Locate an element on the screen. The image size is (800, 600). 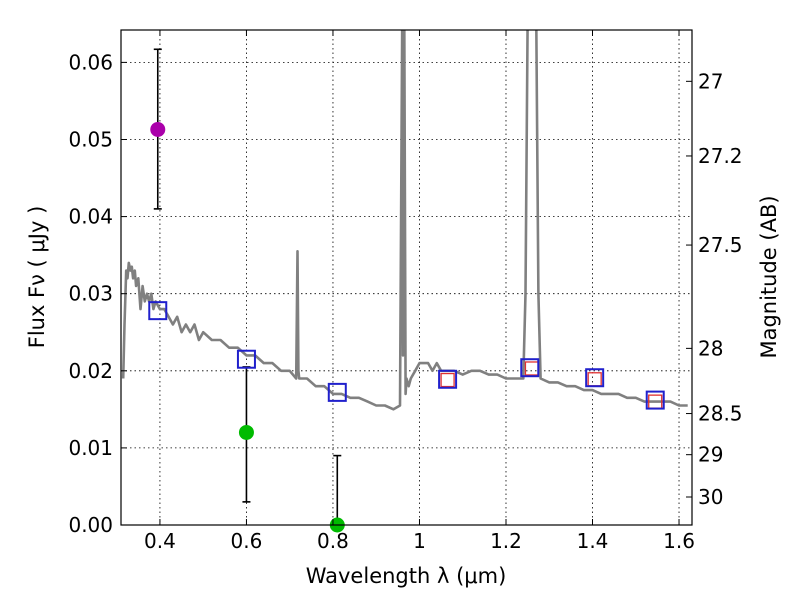
x-tick-label: 1.4 is located at coordinates (593, 541).